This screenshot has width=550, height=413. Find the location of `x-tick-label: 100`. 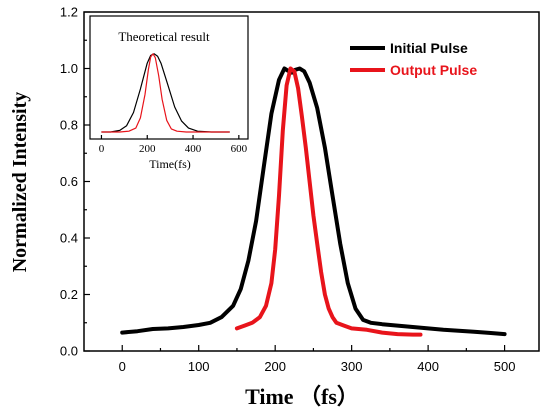

x-tick-label: 100 is located at coordinates (199, 366).